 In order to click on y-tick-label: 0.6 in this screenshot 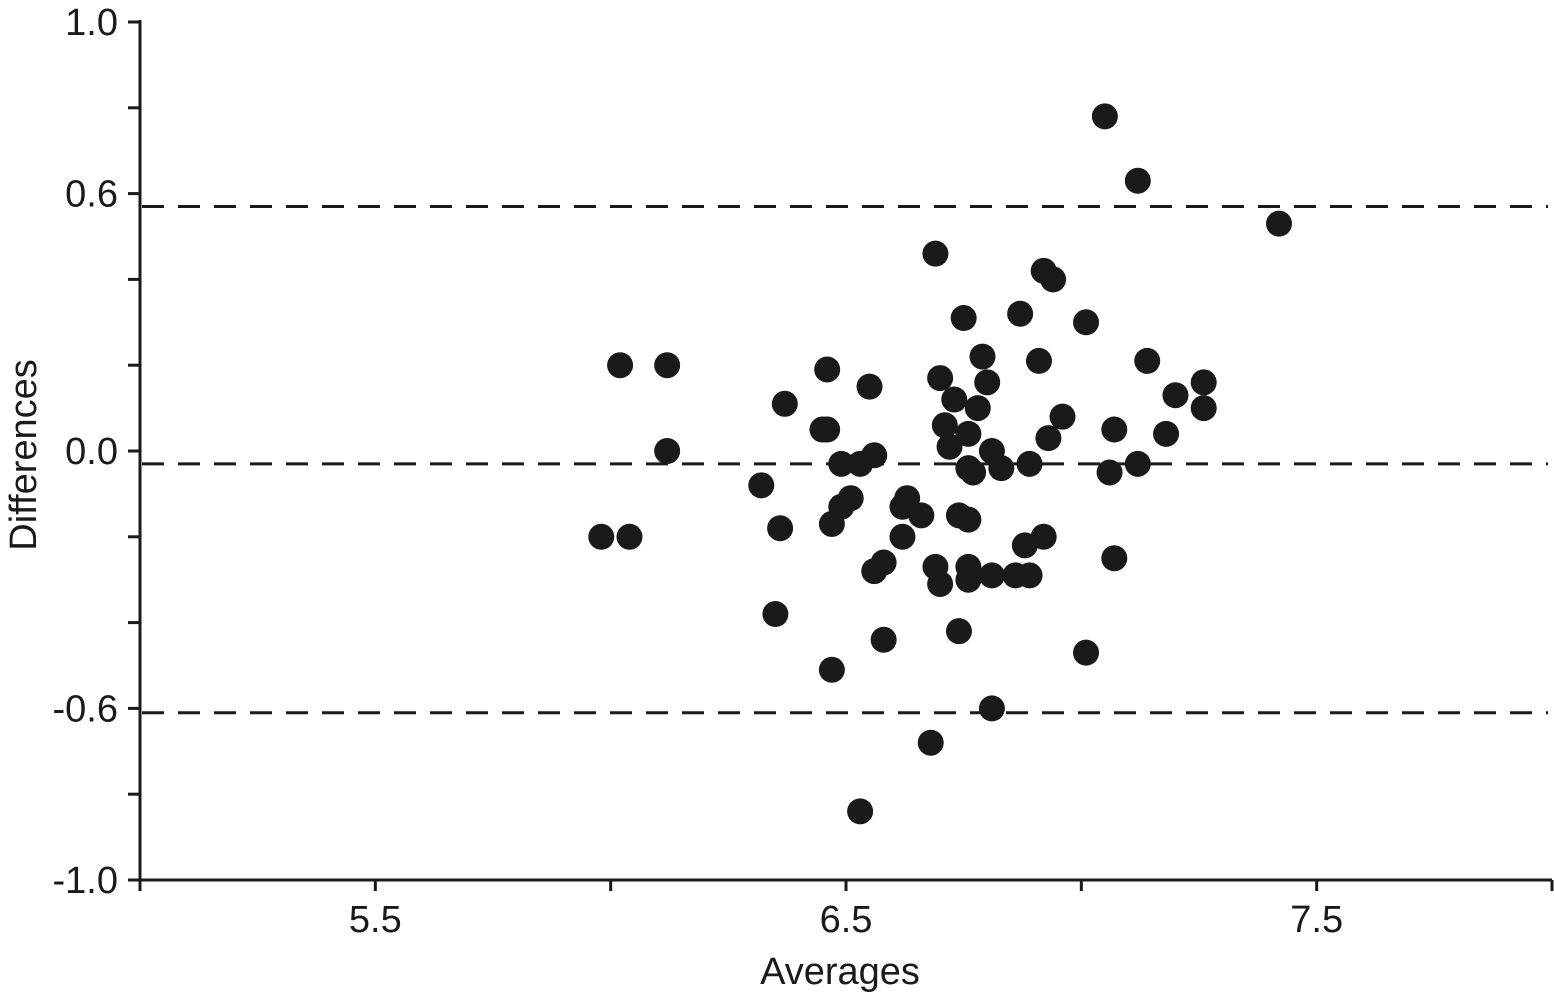, I will do `click(91, 195)`.